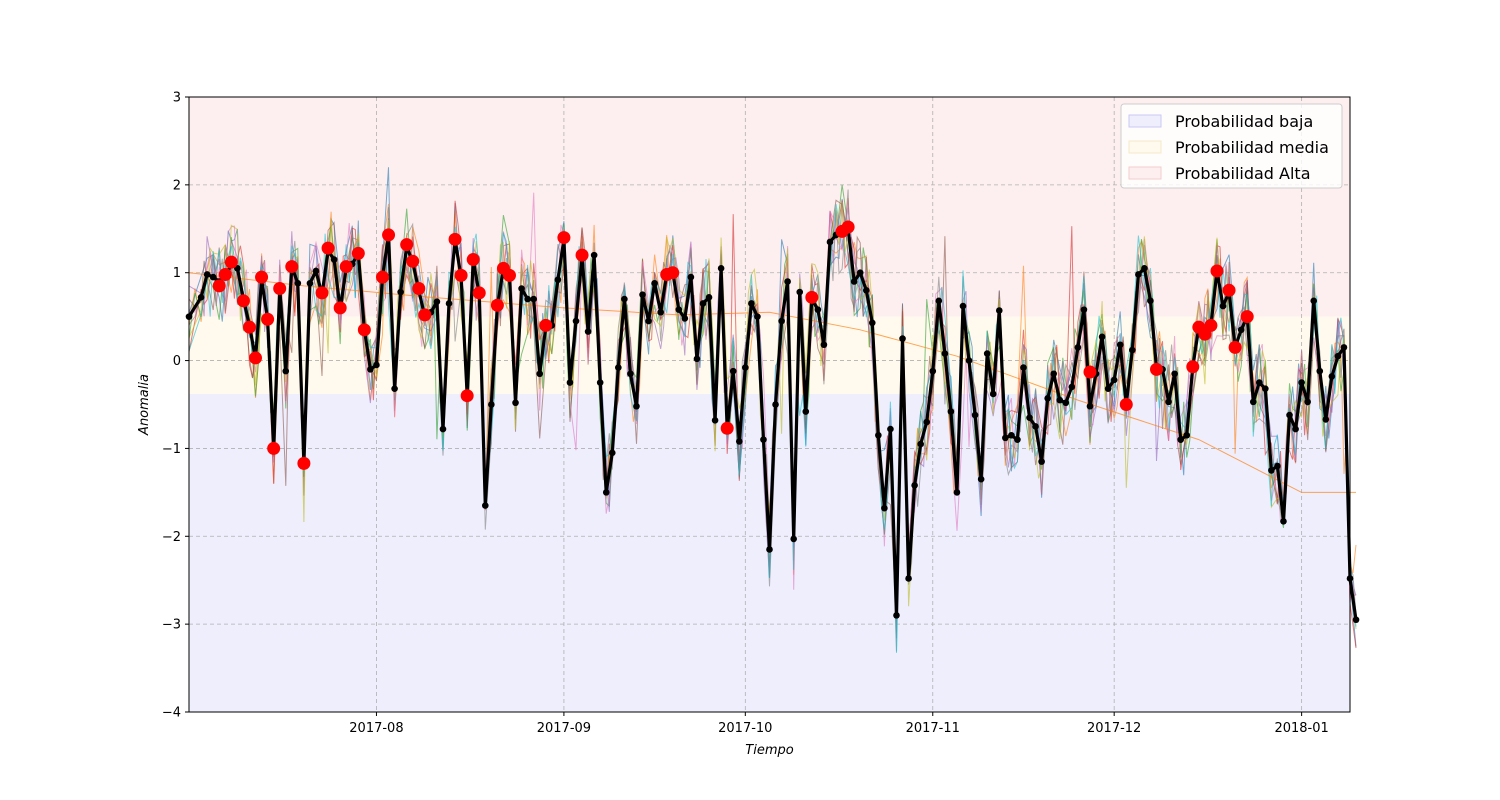 The height and width of the screenshot is (800, 1500). Describe the element at coordinates (376, 728) in the screenshot. I see `x-tick-label-0: 2017-08` at that location.